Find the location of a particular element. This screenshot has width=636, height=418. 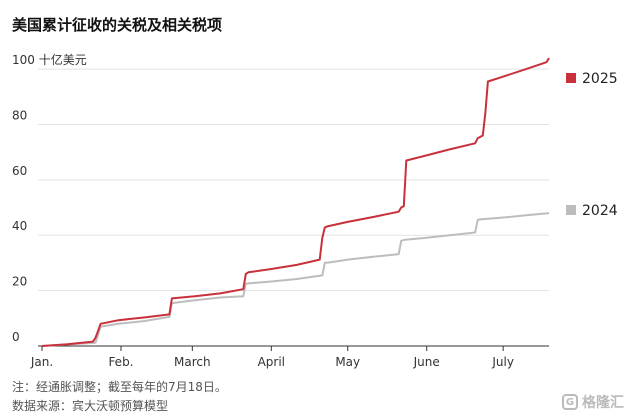

chart-footnote: 注：经通胀调整；截至每年的7月18日。 is located at coordinates (119, 387).